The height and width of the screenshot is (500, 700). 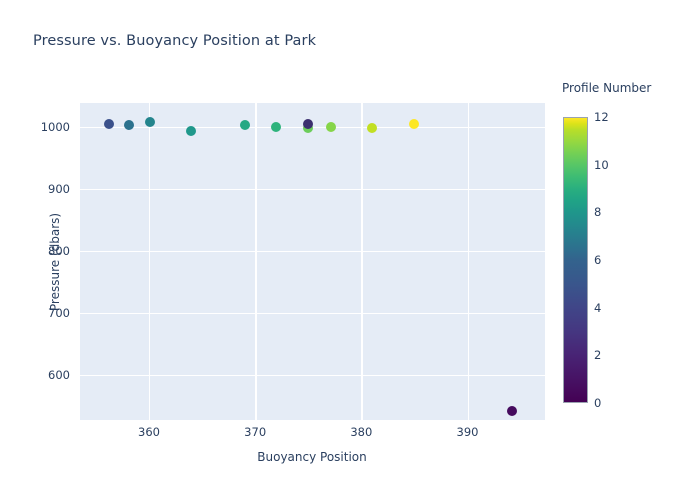 I want to click on y-tick-label: 600, so click(x=59, y=374).